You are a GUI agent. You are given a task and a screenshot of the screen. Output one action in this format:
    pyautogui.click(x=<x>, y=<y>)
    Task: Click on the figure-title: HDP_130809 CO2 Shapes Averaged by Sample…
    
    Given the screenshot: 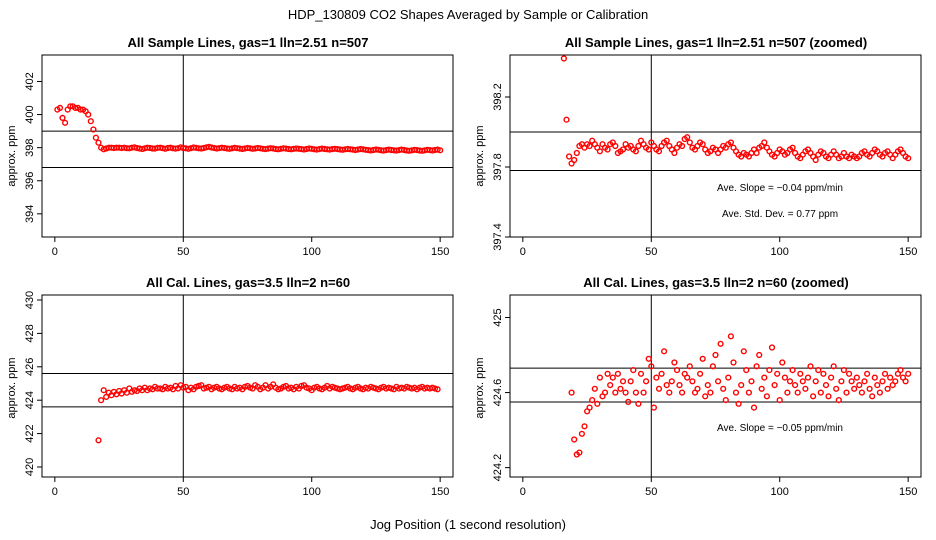 What is the action you would take?
    pyautogui.click(x=468, y=14)
    